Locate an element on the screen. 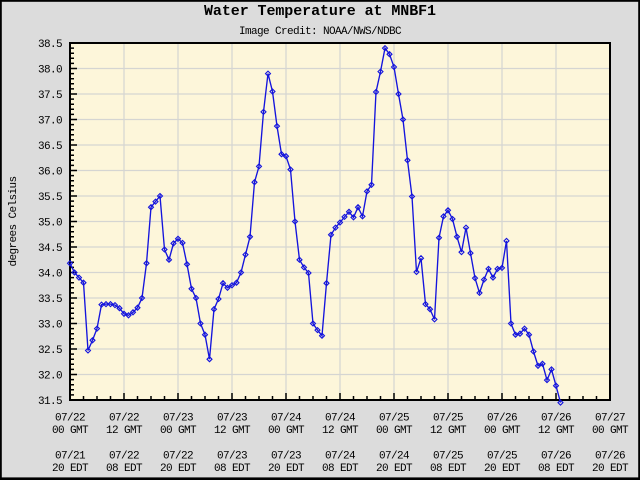  svg-text: 35.5 is located at coordinates (50, 198).